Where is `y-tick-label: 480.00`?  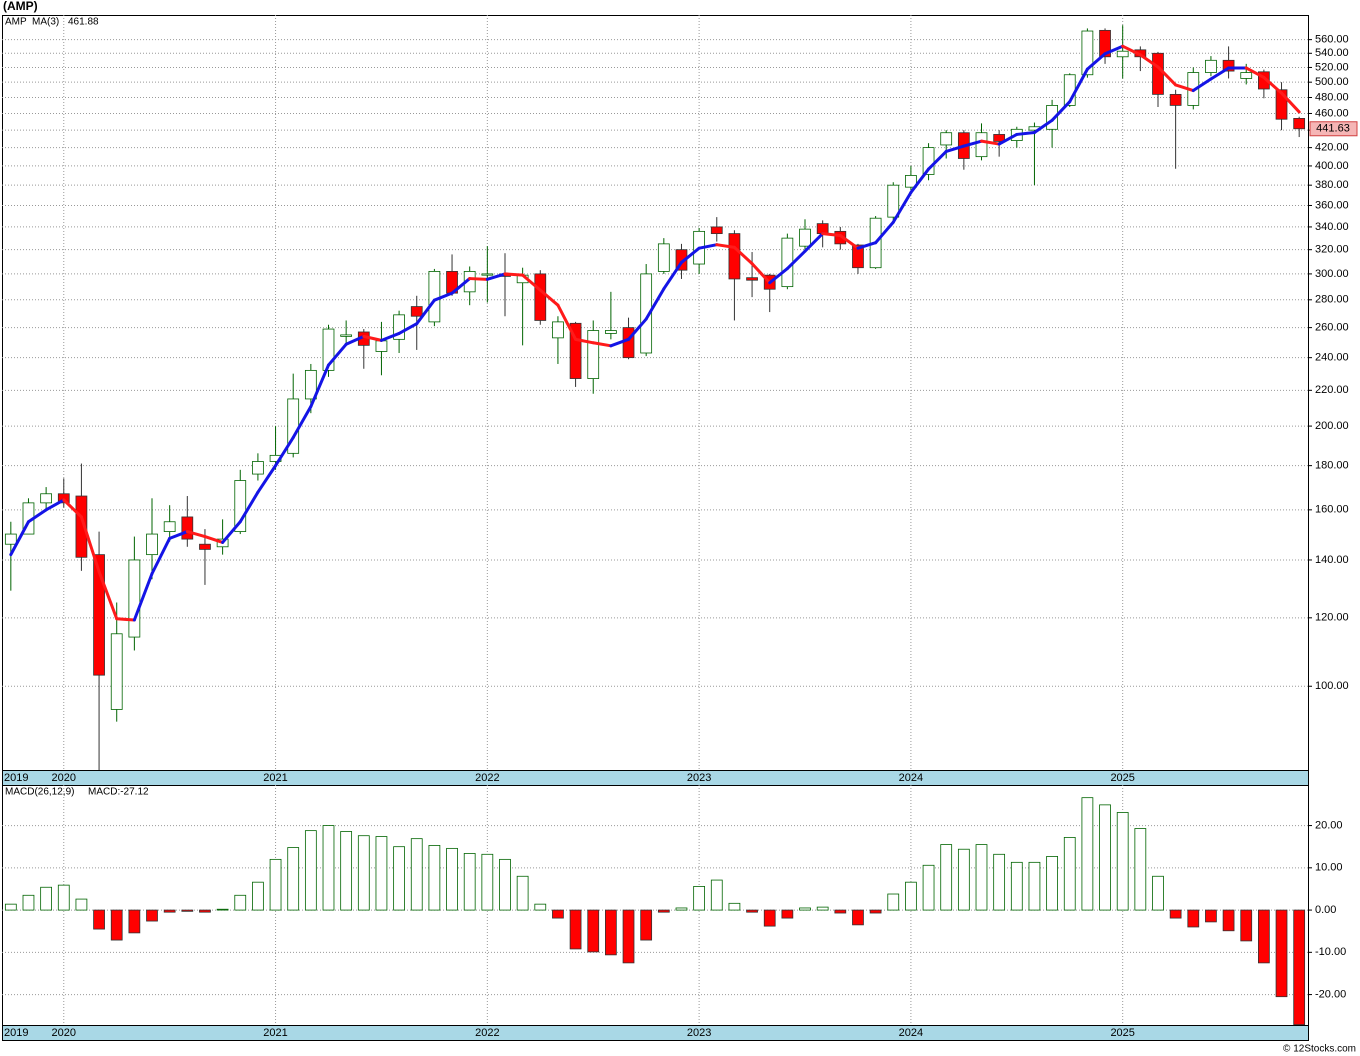
y-tick-label: 480.00 is located at coordinates (1332, 97).